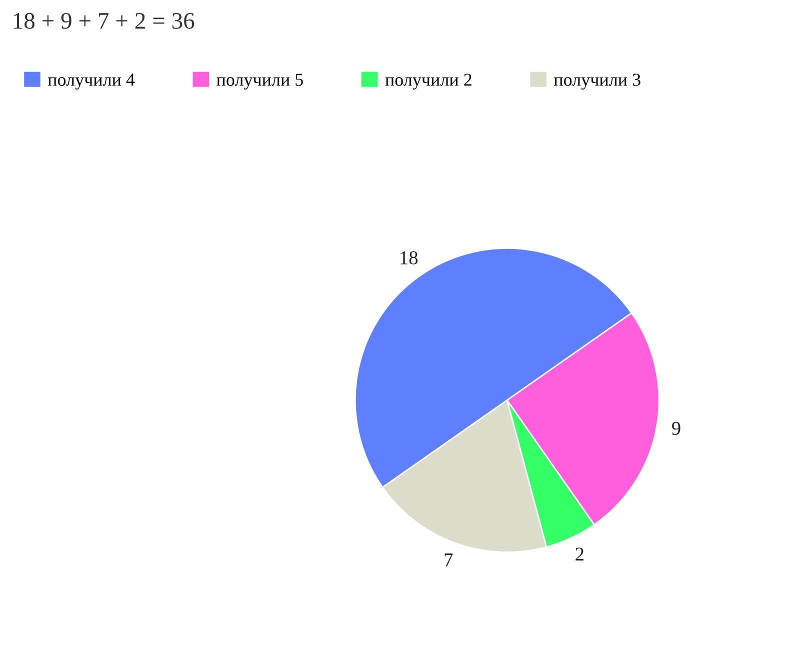 The width and height of the screenshot is (785, 655). Describe the element at coordinates (409, 257) in the screenshot. I see `data-label: 18` at that location.